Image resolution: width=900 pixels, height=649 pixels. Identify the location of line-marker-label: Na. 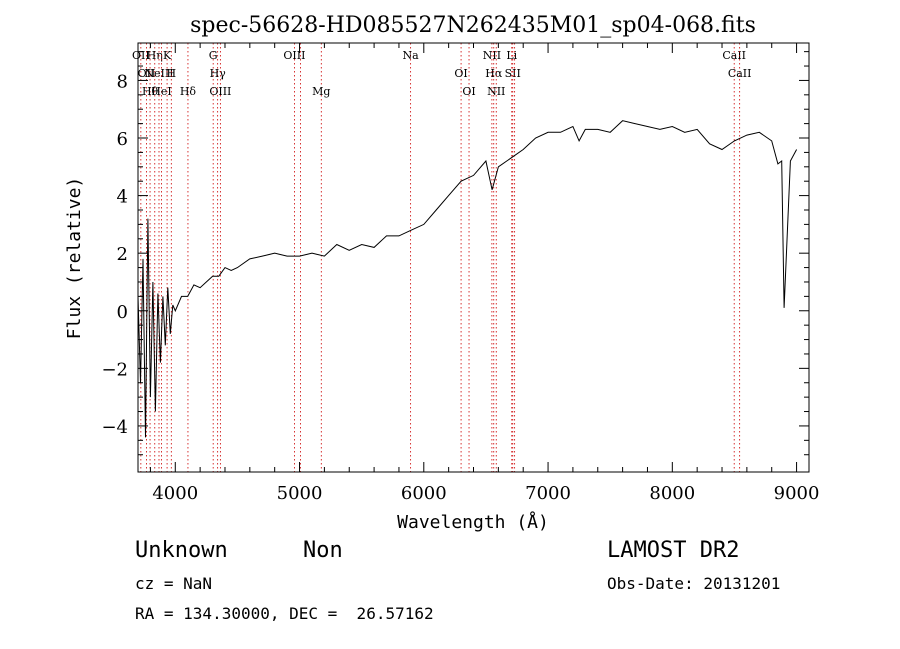
(411, 55).